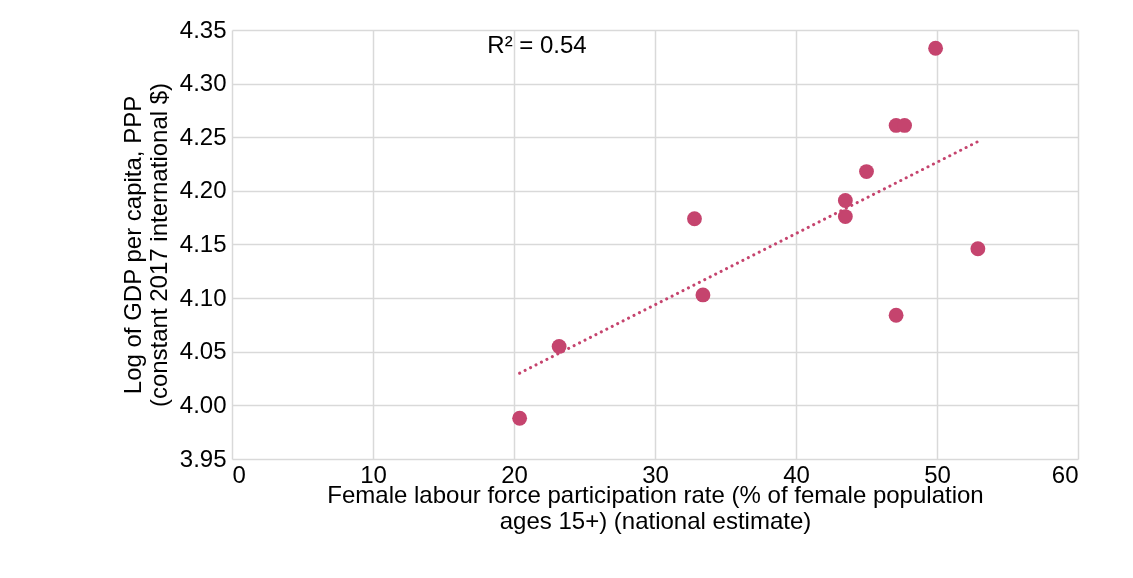 The width and height of the screenshot is (1133, 578). What do you see at coordinates (203, 190) in the screenshot?
I see `y-tick-label: 4.20` at bounding box center [203, 190].